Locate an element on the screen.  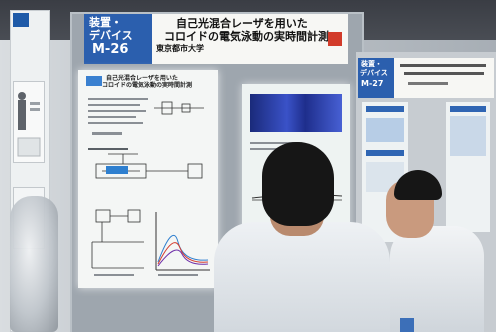
poster-spectrogram is located at coordinates (296, 113).